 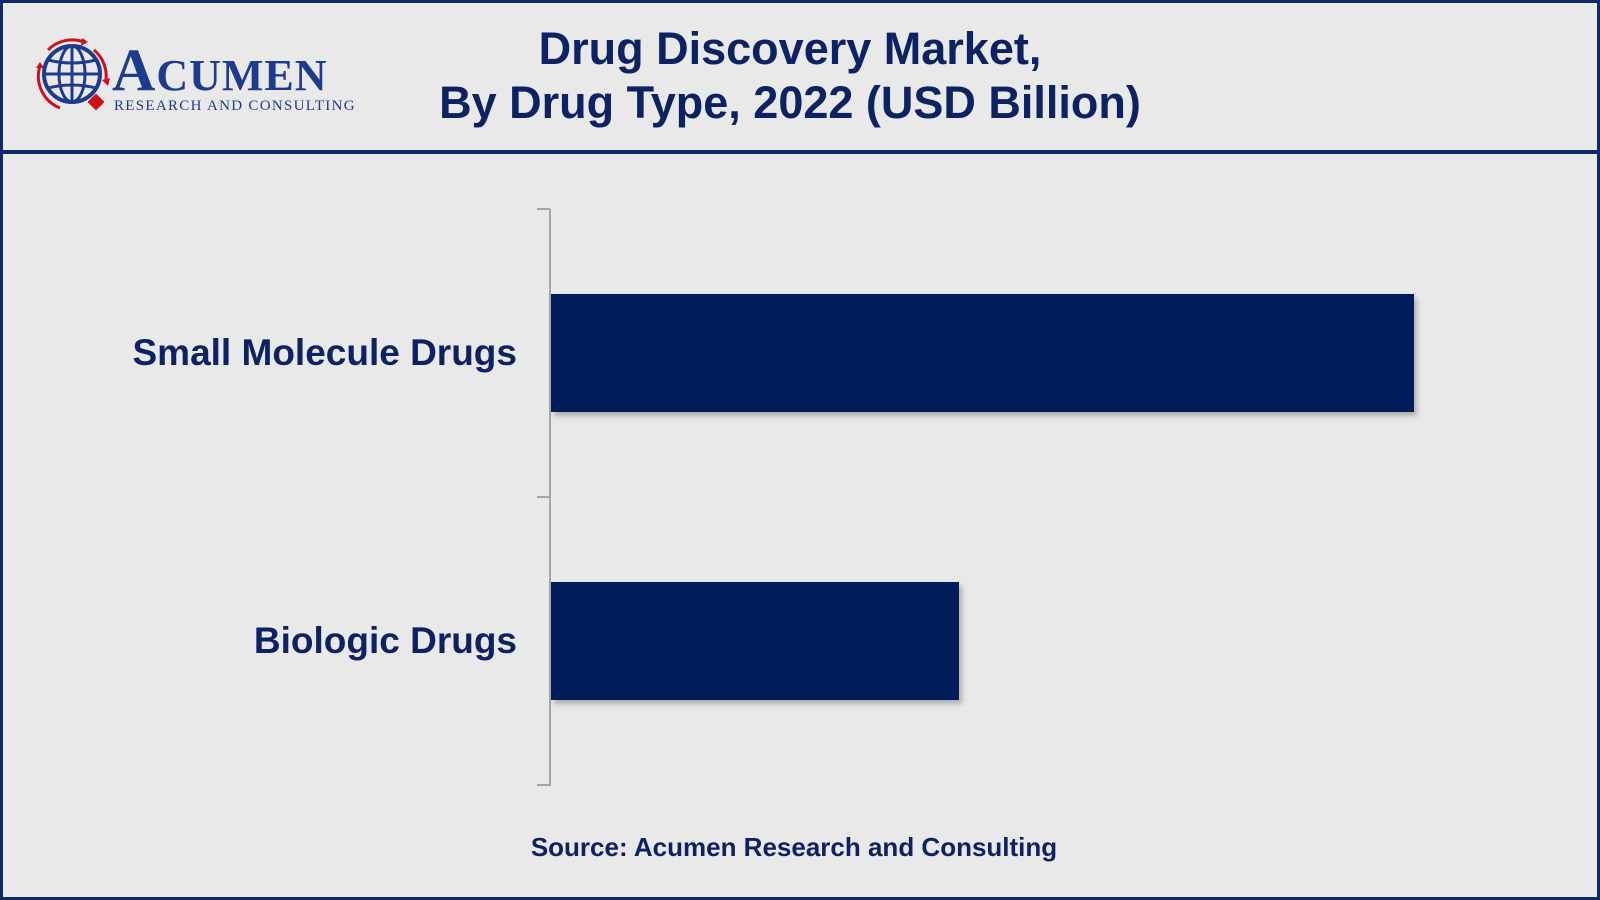 I want to click on category-label-small-molecule: Small Molecule Drugs, so click(x=325, y=352).